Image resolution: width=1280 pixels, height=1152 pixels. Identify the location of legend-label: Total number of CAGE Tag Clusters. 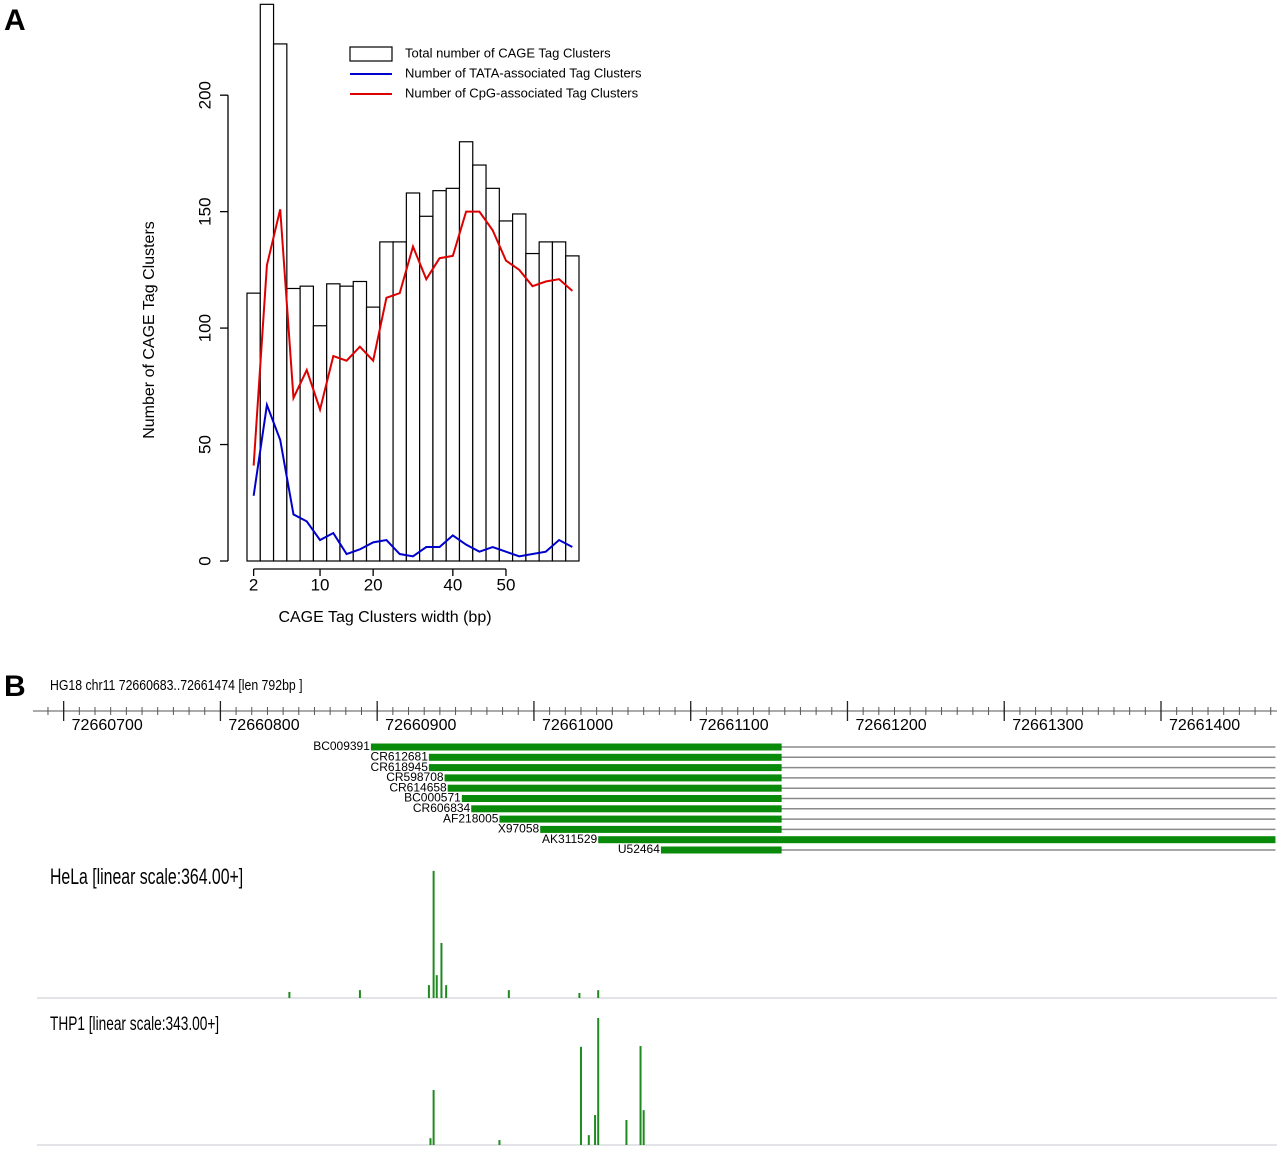
(508, 52).